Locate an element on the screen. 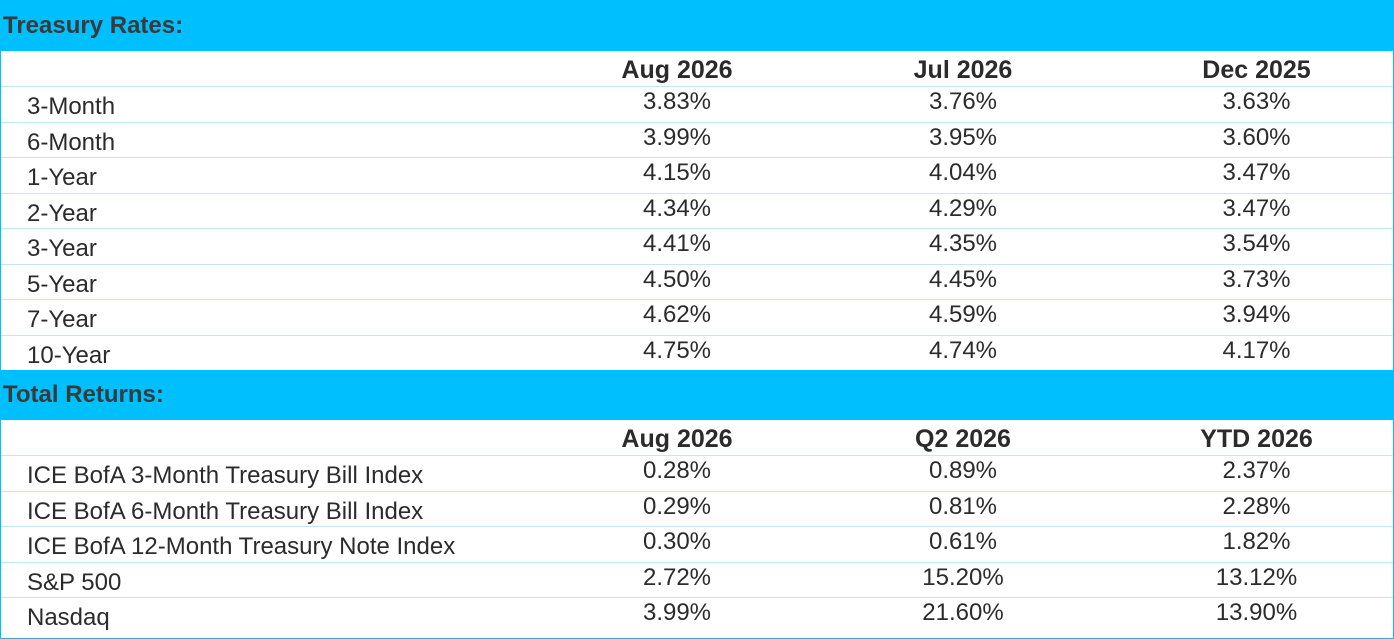 The height and width of the screenshot is (639, 1394). table-row: 10-Year 4.75% 4.74% 4.17% is located at coordinates (697, 352).